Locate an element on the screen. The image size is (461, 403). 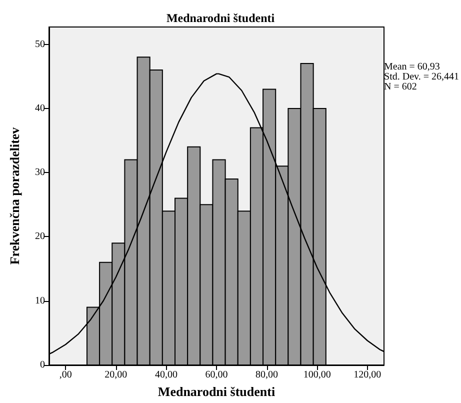
y-tick-label: 40 is located at coordinates (40, 108).